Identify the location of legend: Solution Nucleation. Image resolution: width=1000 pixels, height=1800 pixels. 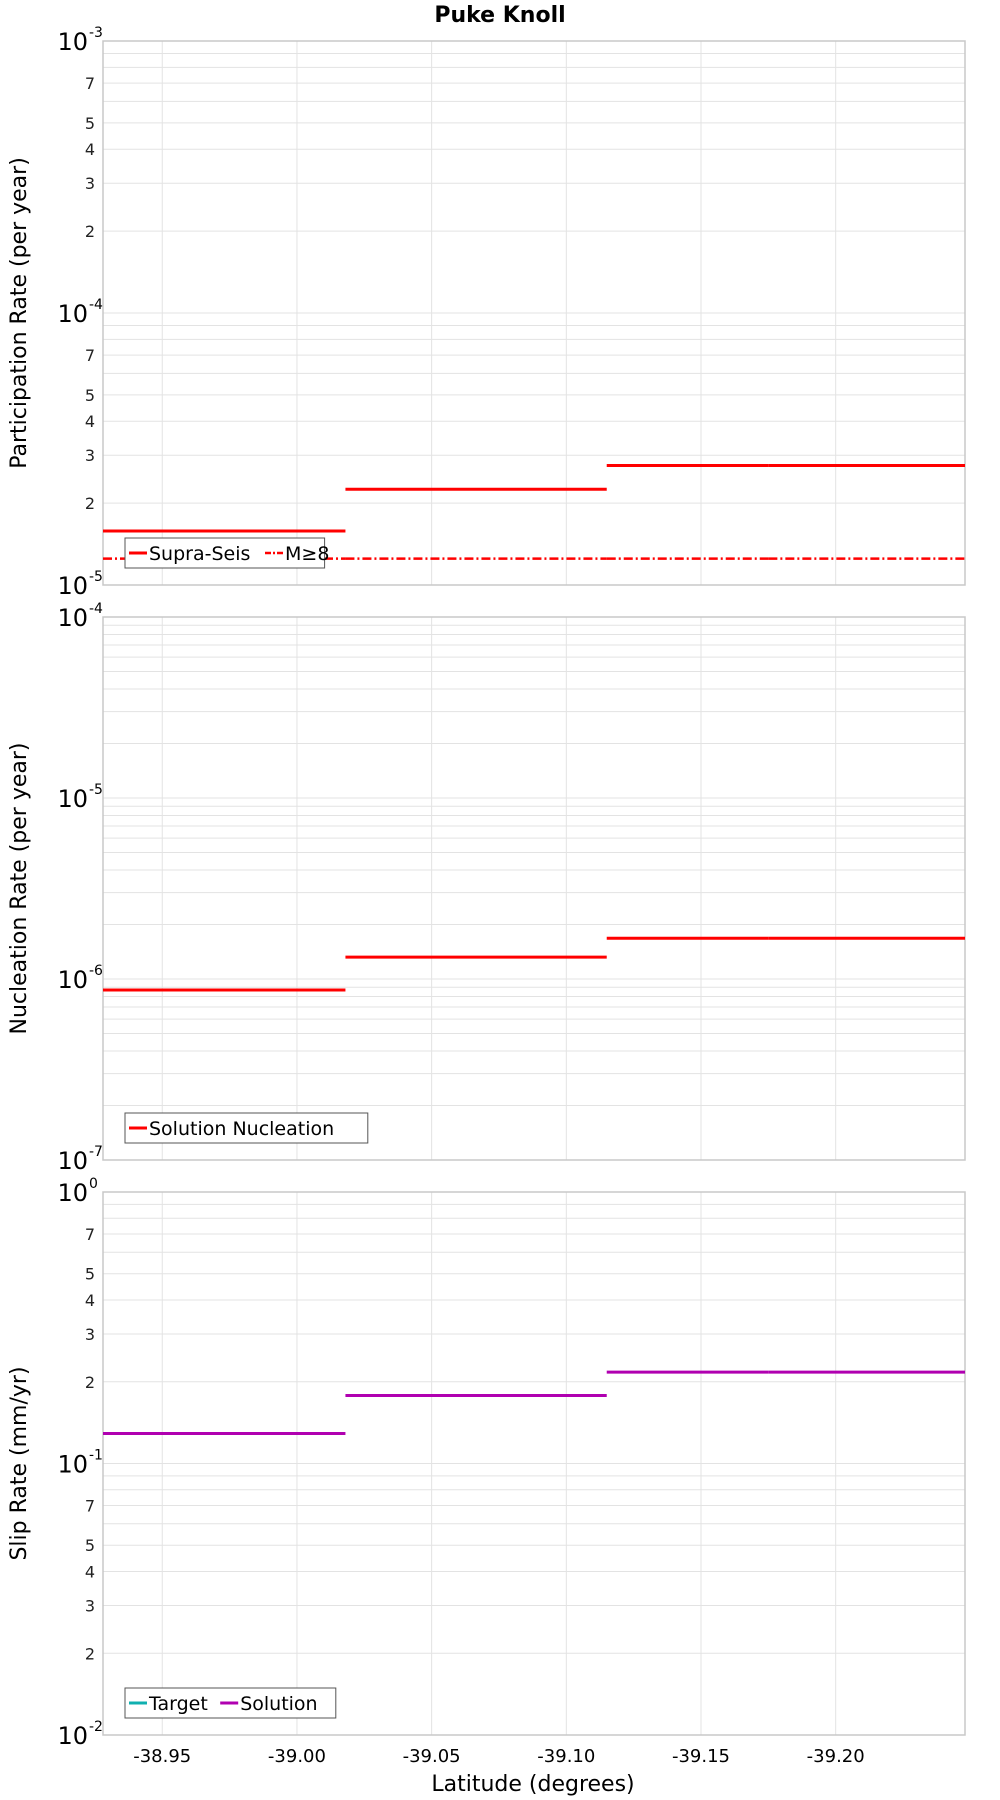
(246, 1128).